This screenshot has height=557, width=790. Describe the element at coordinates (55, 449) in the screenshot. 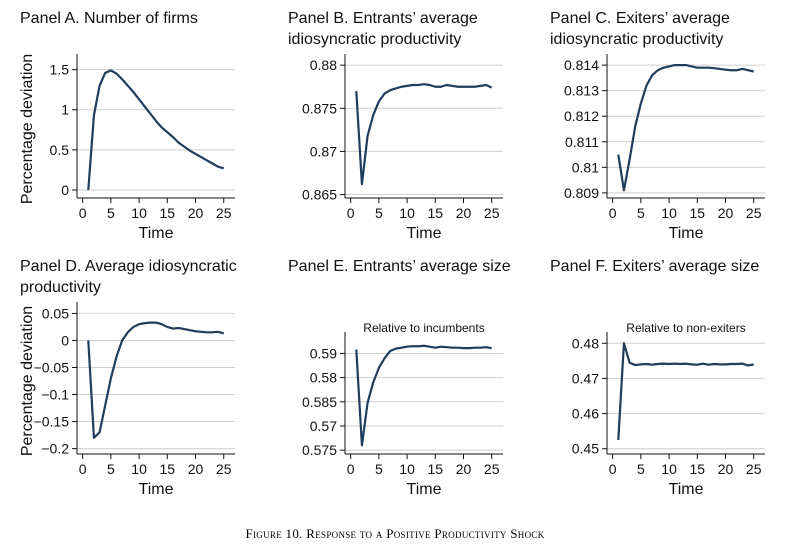

I see `y-tick-label: −0.2` at that location.